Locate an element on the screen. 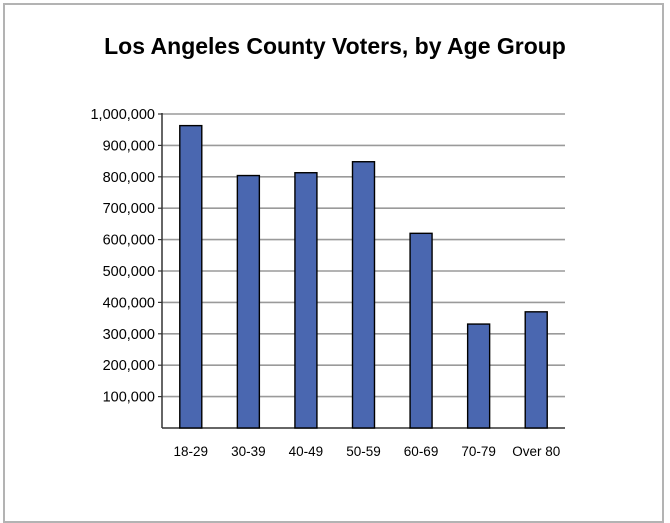 The image size is (670, 523). y-tick-label: 700,000 is located at coordinates (129, 209).